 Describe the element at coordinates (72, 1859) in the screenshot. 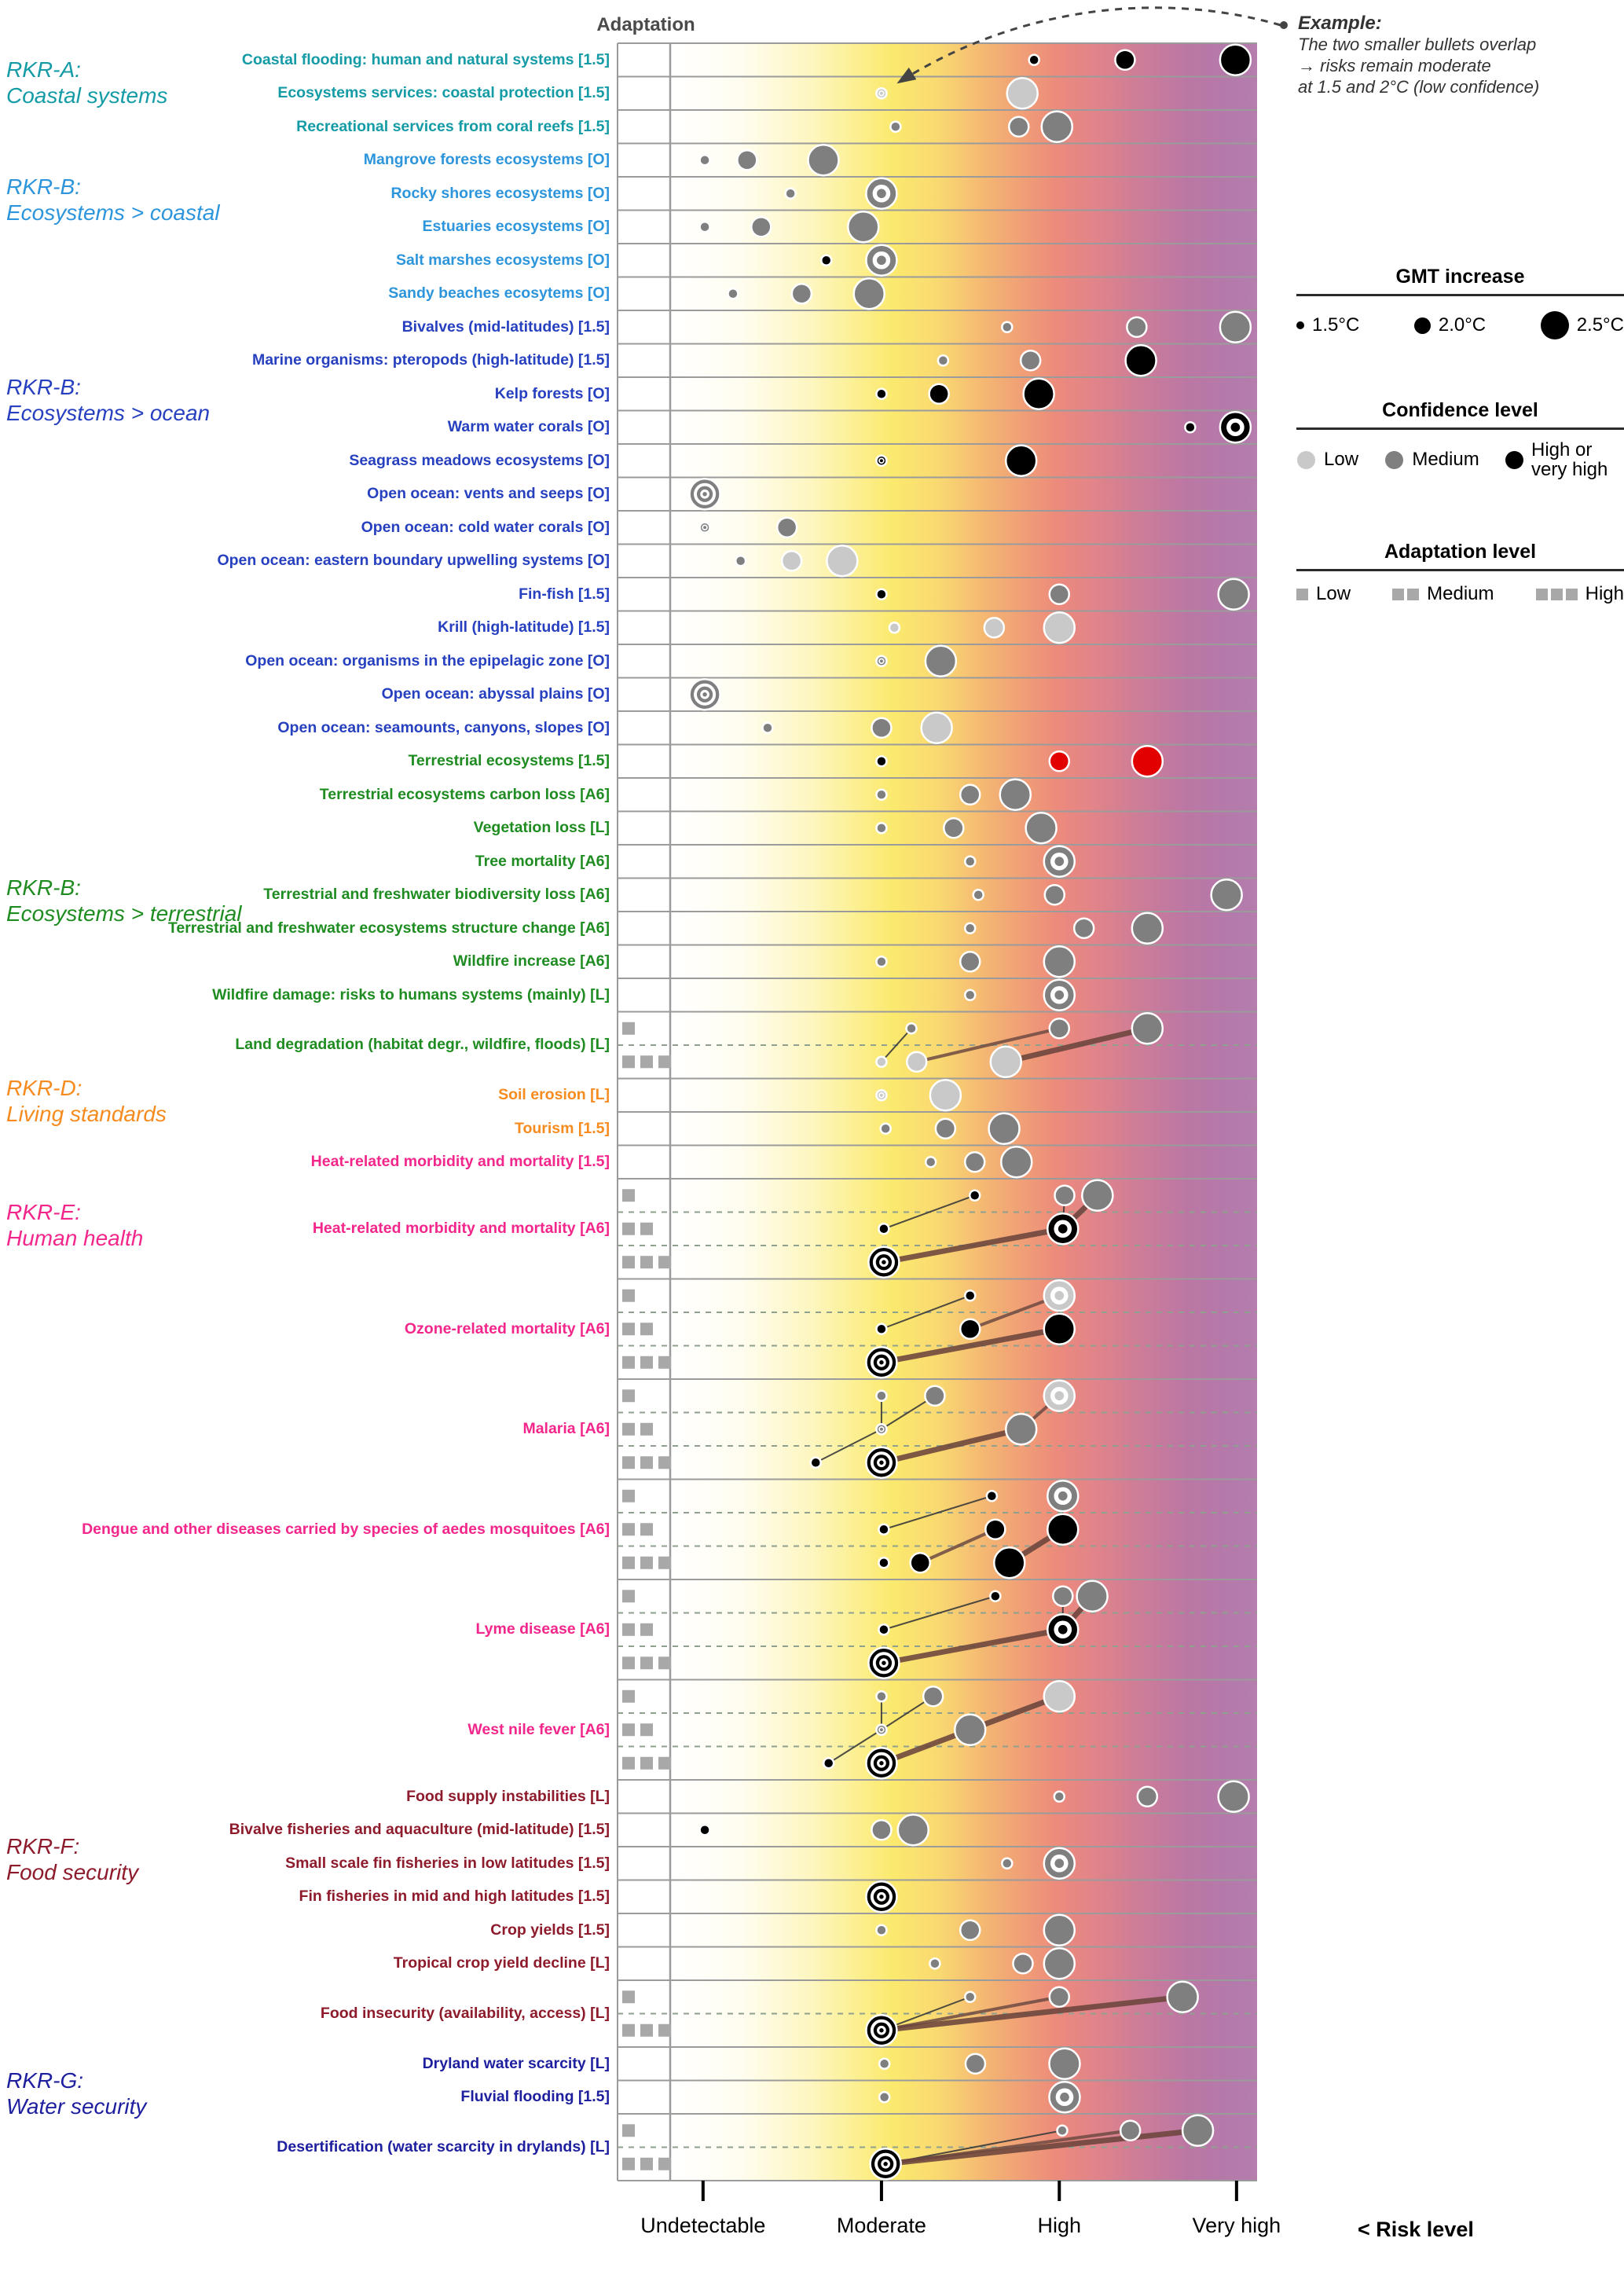

I see `rkr-group-label: RKR-F: Food security` at that location.